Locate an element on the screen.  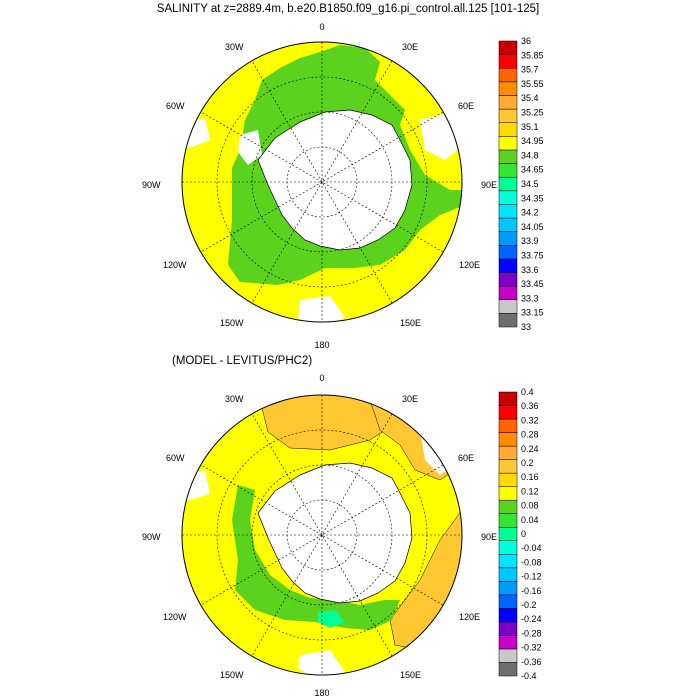
bottom-label-180: 180 is located at coordinates (321, 693).